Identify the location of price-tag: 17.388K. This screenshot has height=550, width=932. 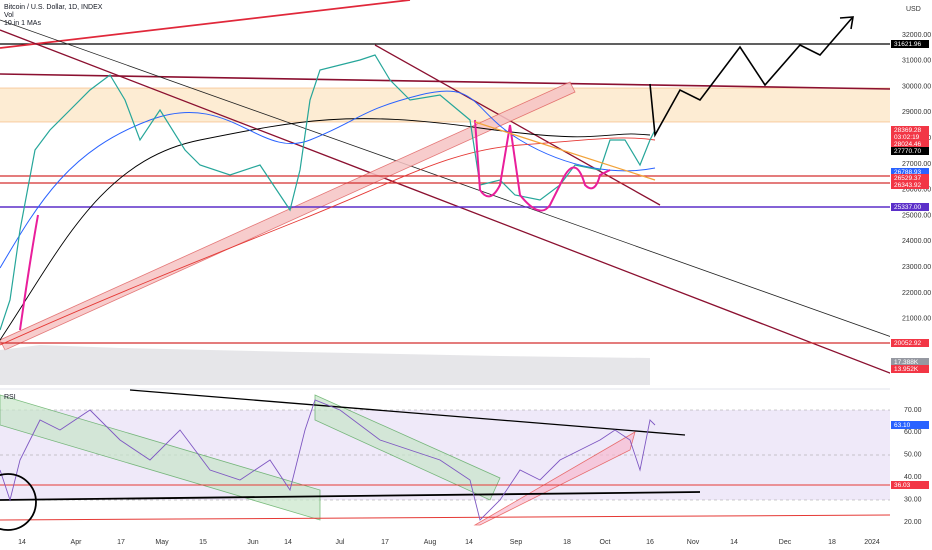
(910, 362).